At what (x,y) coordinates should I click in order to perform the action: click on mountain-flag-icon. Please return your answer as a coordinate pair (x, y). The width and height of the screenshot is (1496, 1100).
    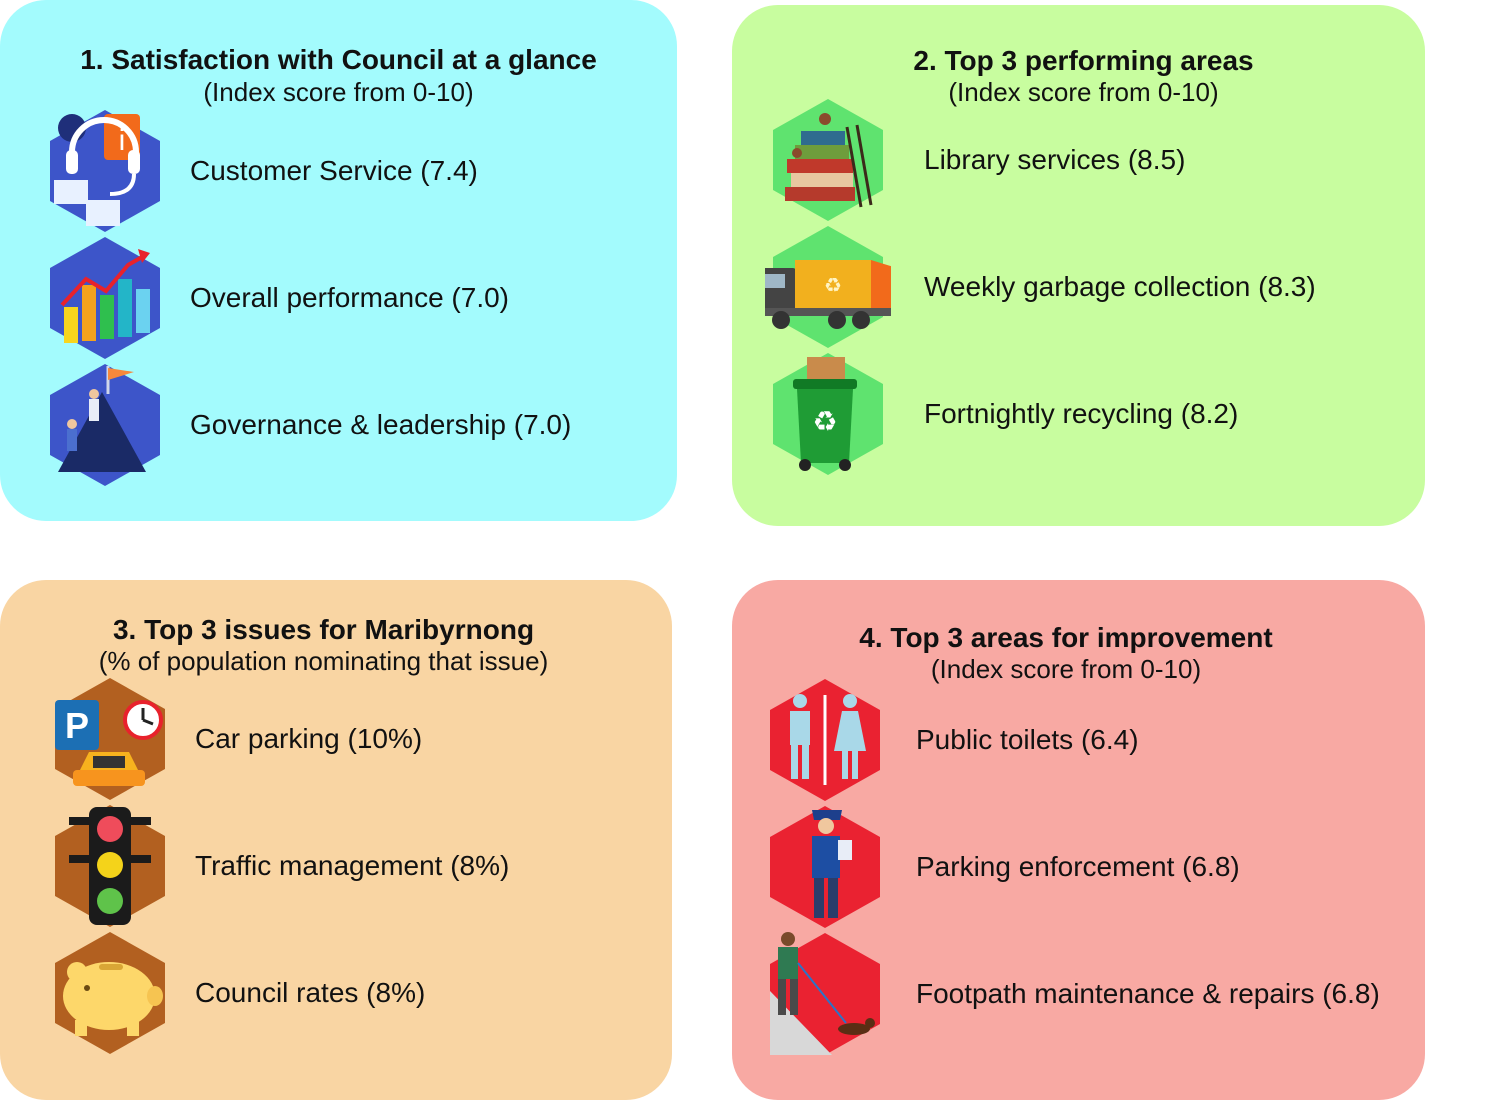
    Looking at the image, I should click on (105, 425).